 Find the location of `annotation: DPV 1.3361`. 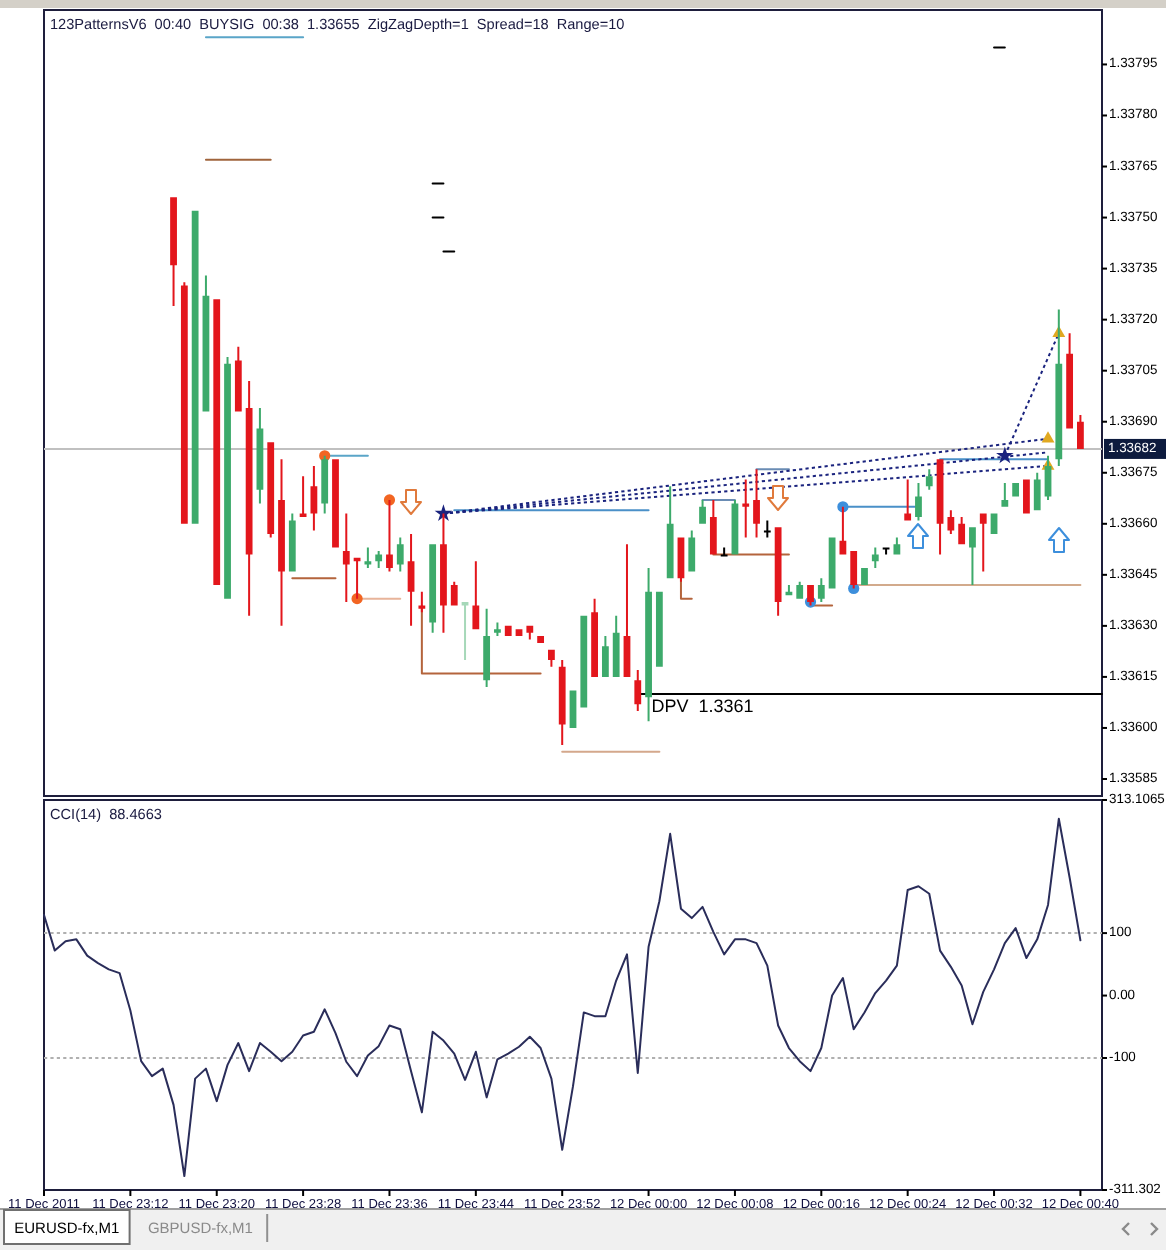

annotation: DPV 1.3361 is located at coordinates (702, 705).